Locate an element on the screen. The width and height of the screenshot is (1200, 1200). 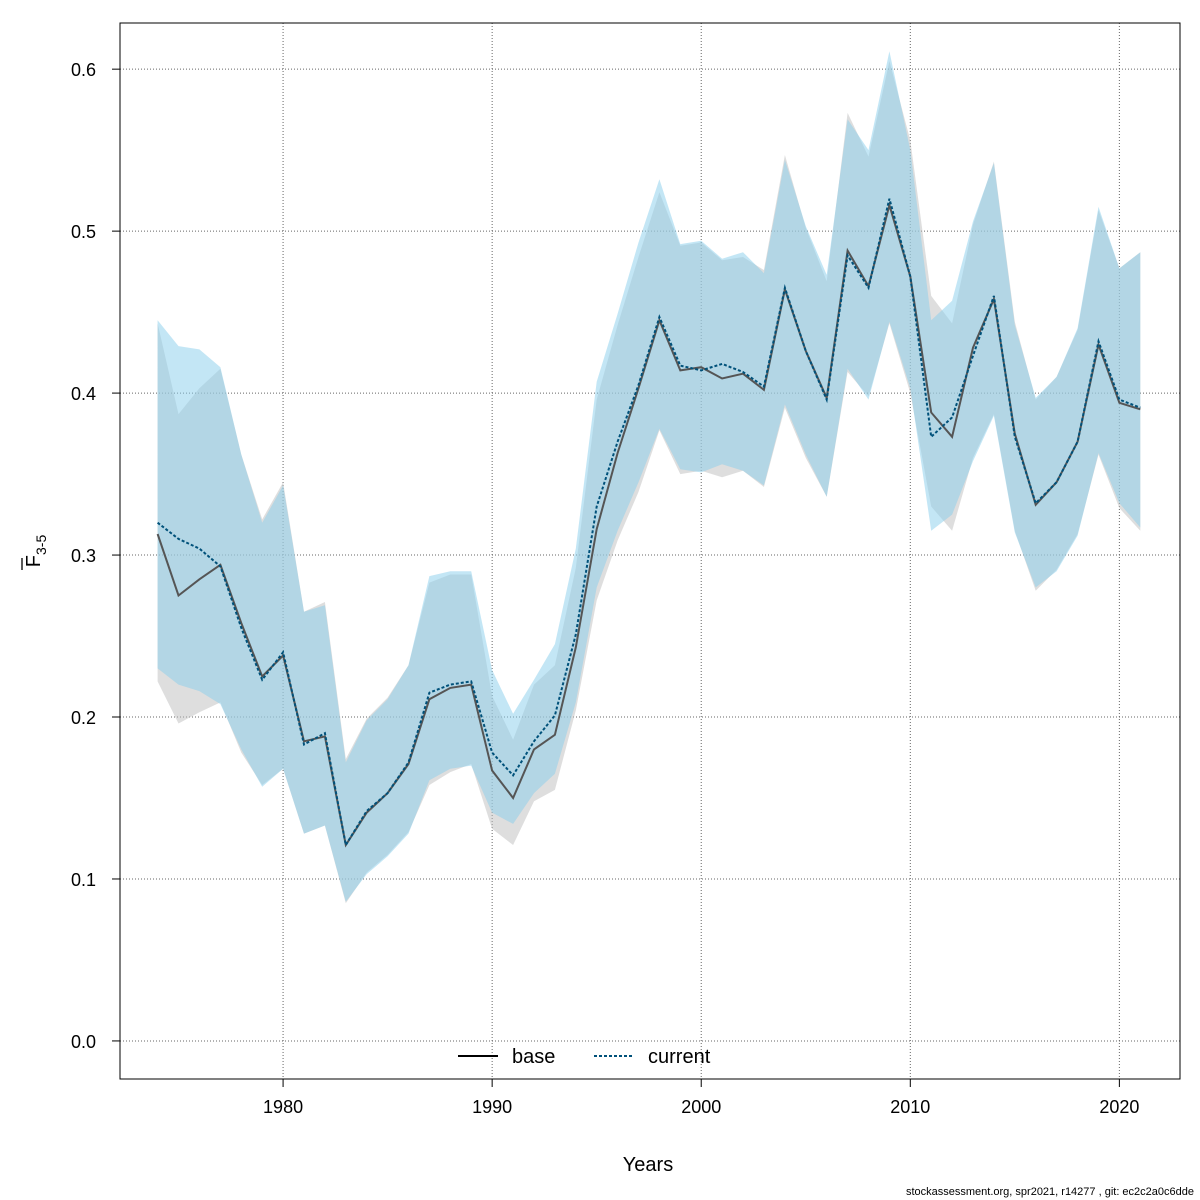
x-tick-label: 2020 is located at coordinates (1119, 1107).